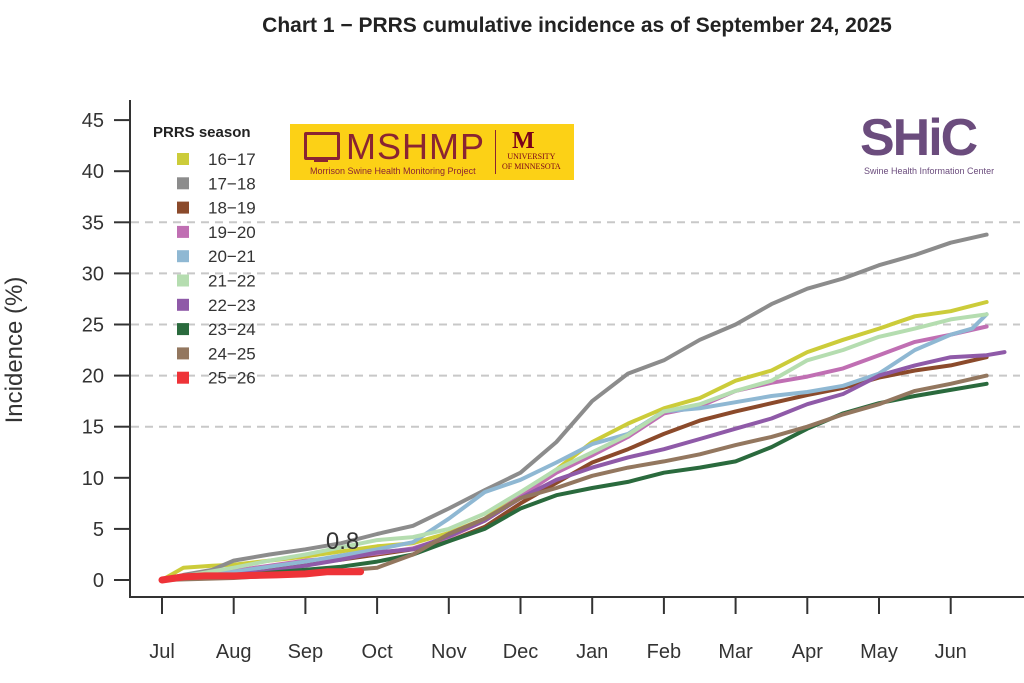 The height and width of the screenshot is (683, 1024). Describe the element at coordinates (232, 256) in the screenshot. I see `legend-label: 20−21` at that location.